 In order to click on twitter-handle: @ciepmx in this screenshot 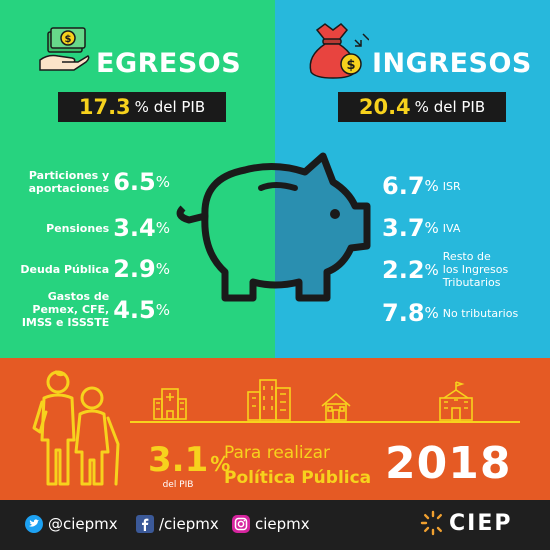, I will do `click(83, 524)`.